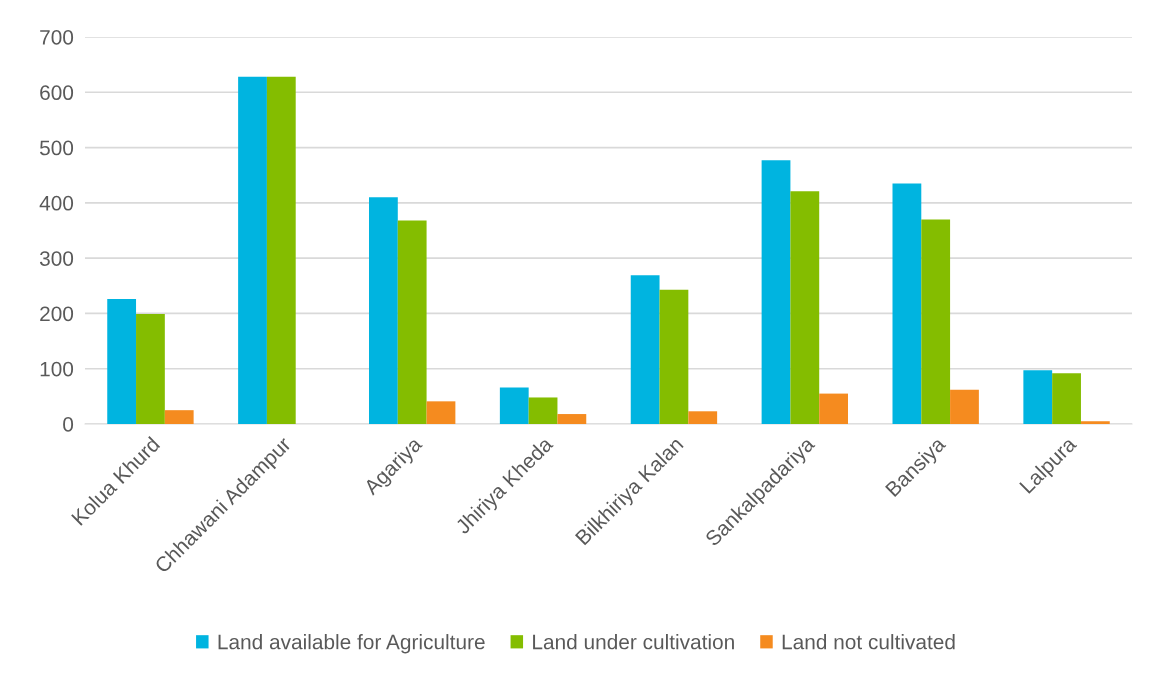  I want to click on y-tick-label: 700, so click(57, 37).